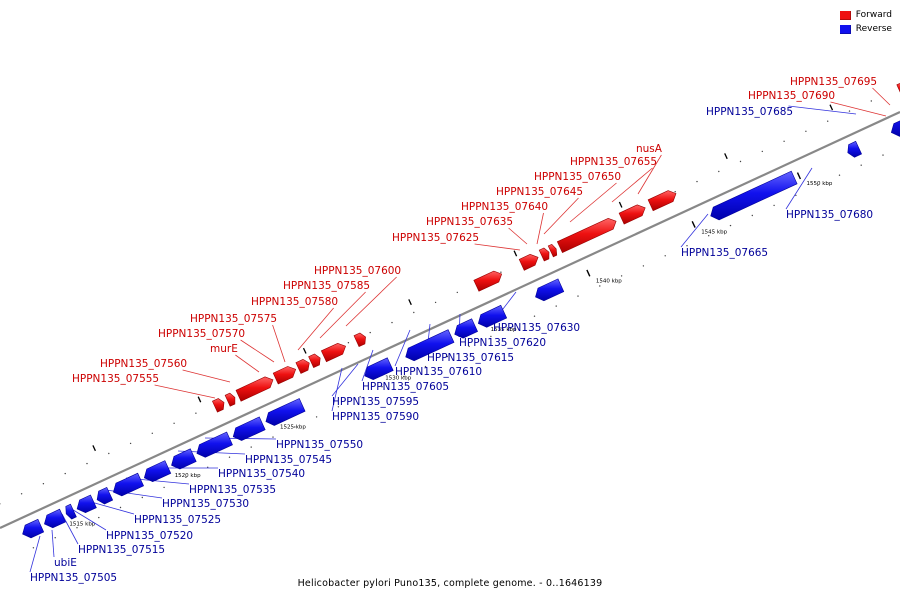 The image size is (900, 600). I want to click on gene-label: HPPN135_07600, so click(357, 271).